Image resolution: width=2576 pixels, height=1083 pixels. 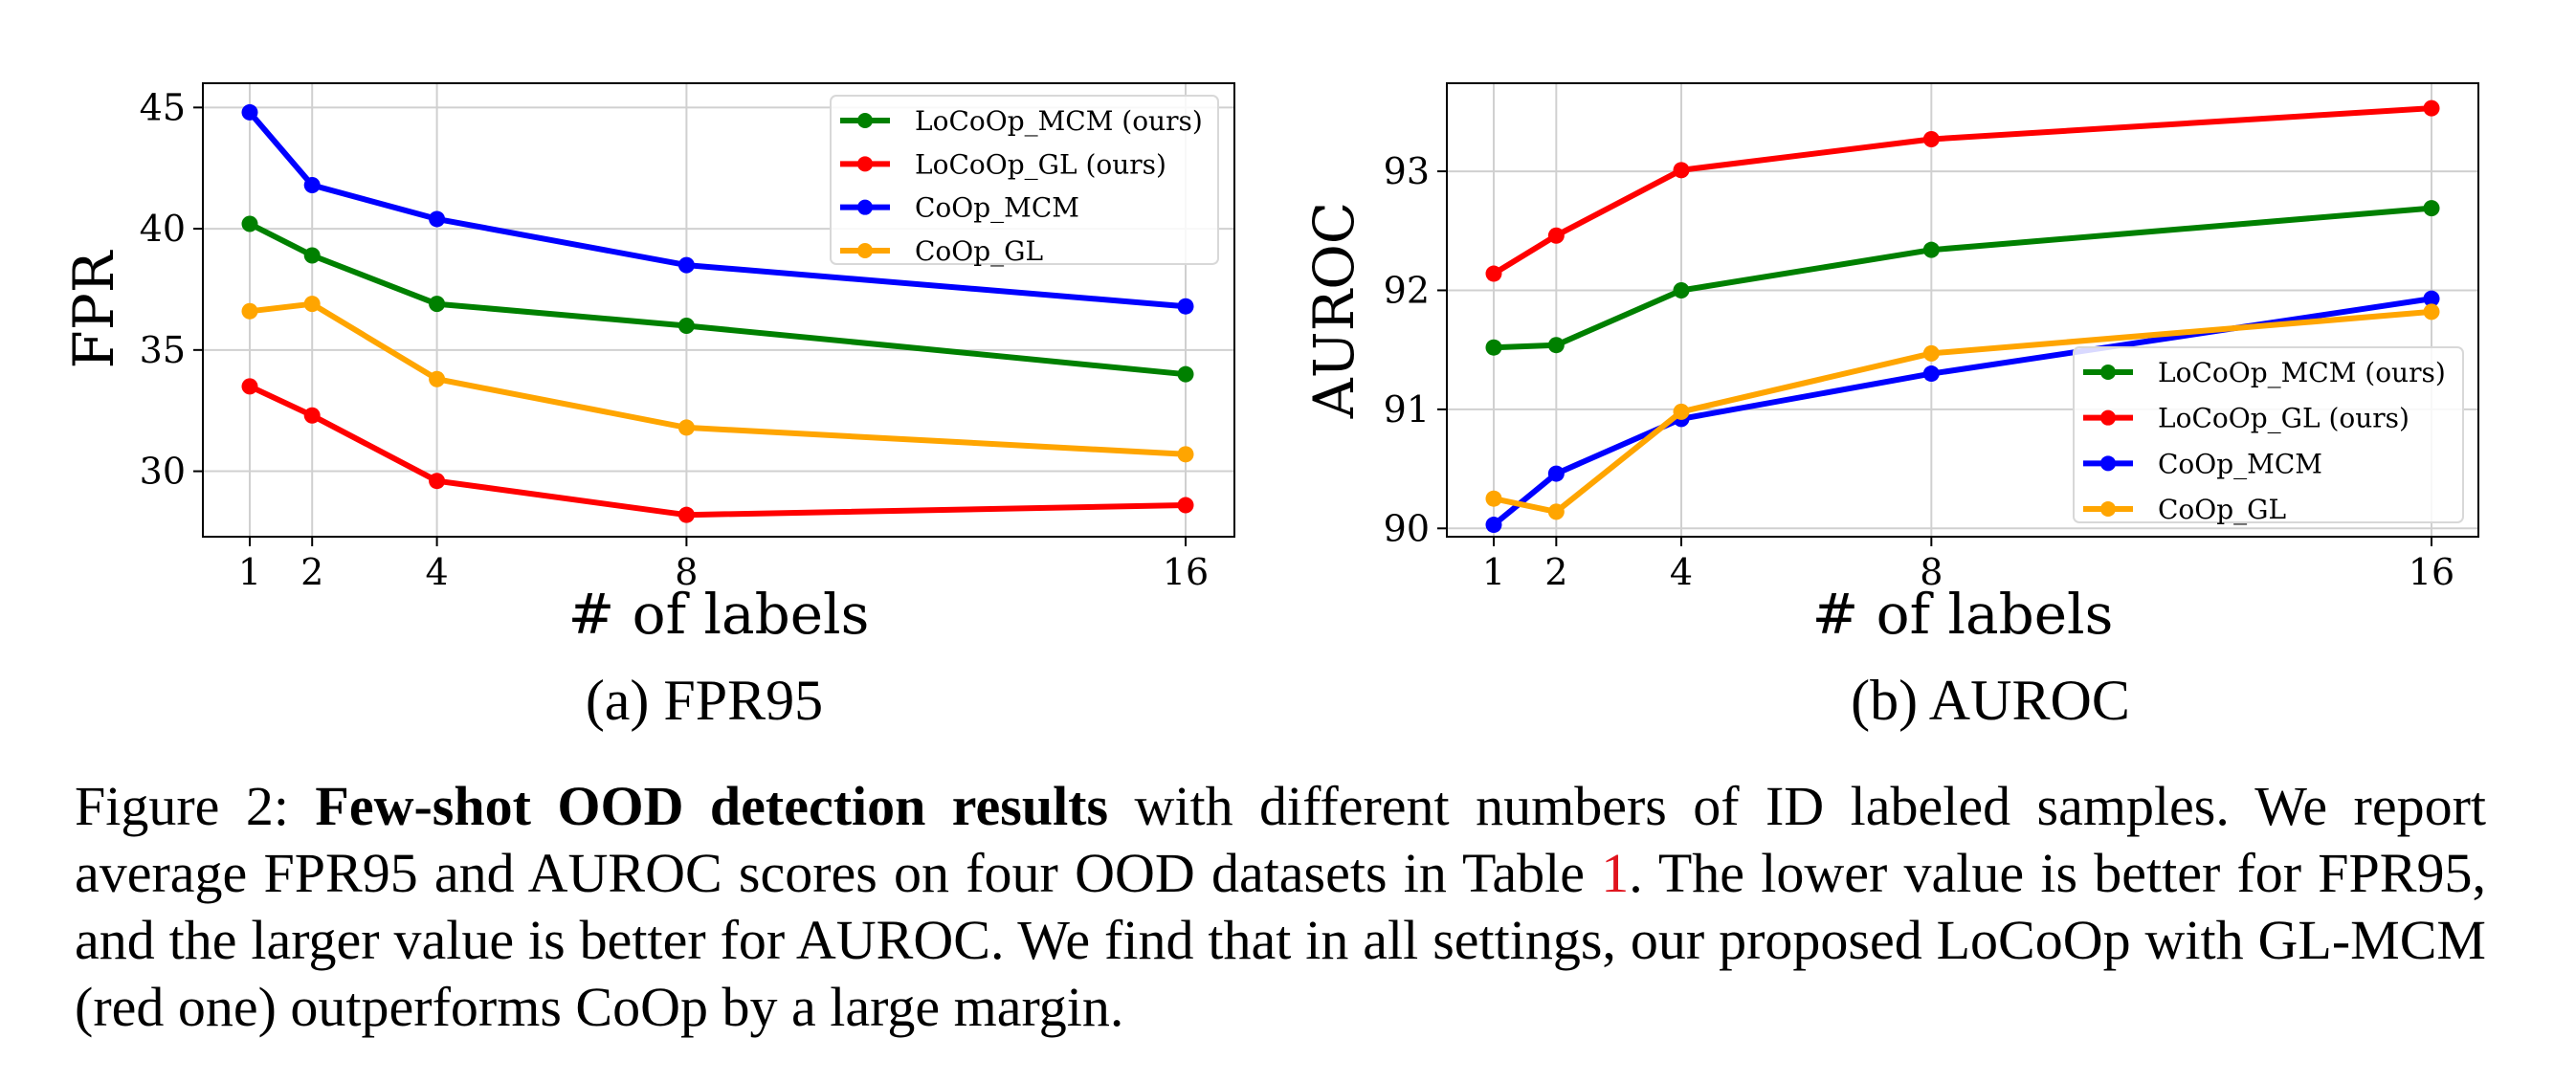 I want to click on y-tick-label: 45, so click(x=163, y=107).